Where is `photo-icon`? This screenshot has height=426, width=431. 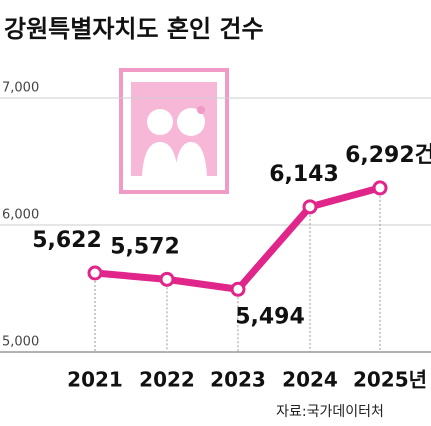 photo-icon is located at coordinates (174, 131).